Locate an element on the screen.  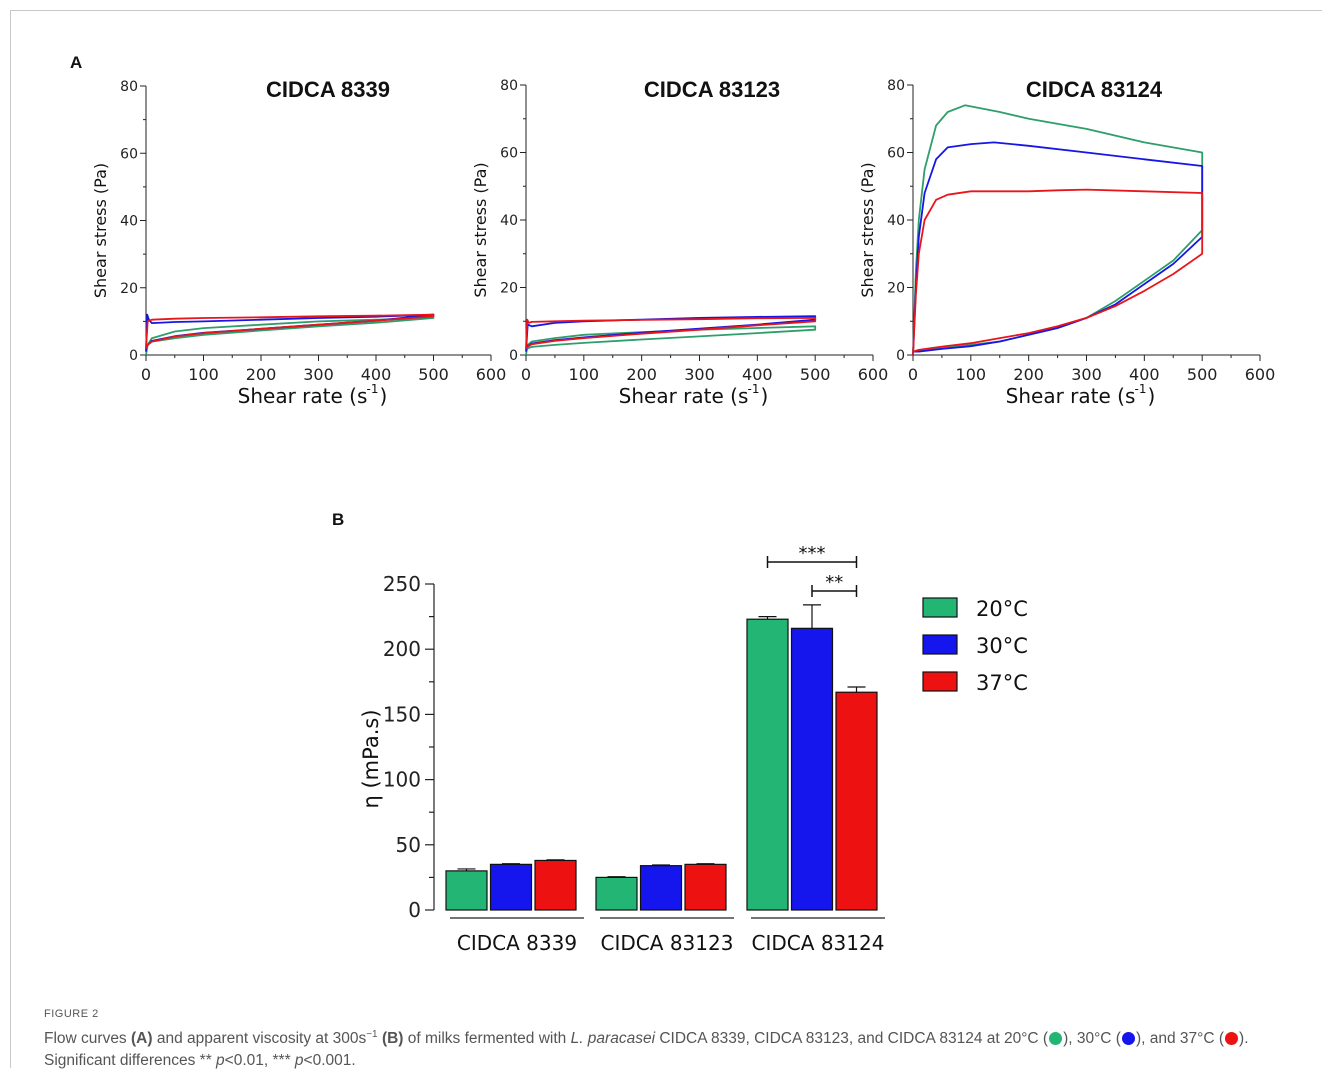
legend-label: 30°C is located at coordinates (1002, 646).